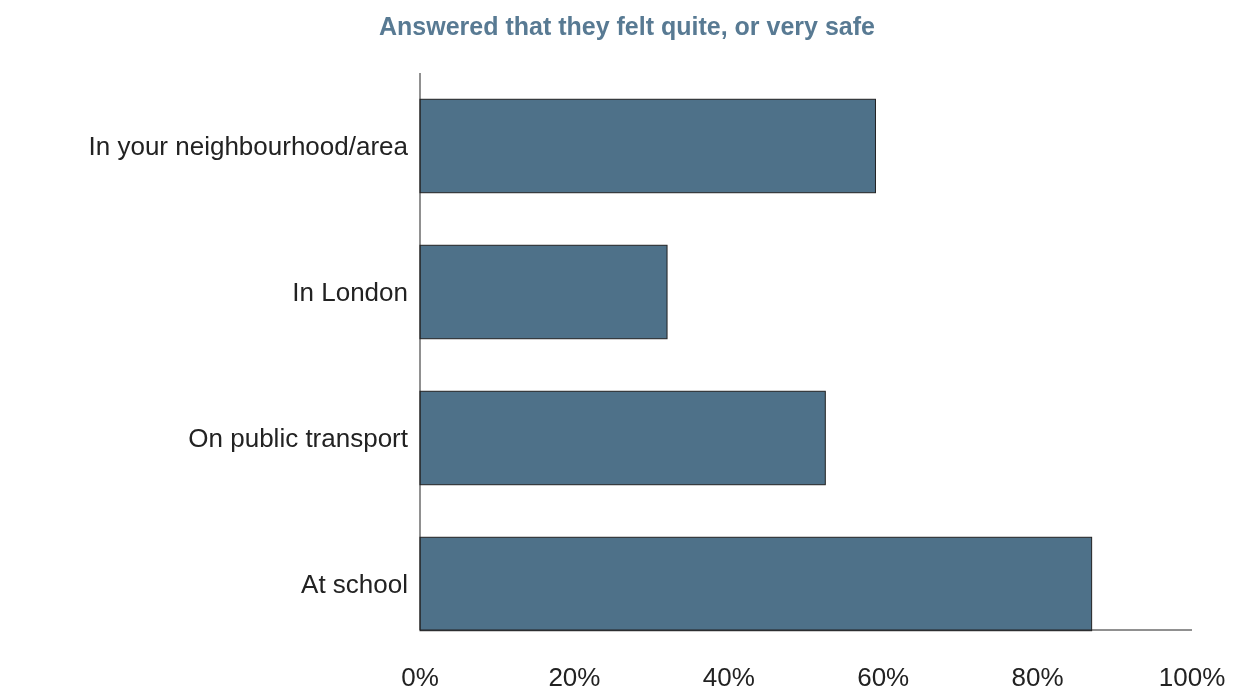 The image size is (1237, 695). I want to click on x-tick-label: 0%, so click(420, 677).